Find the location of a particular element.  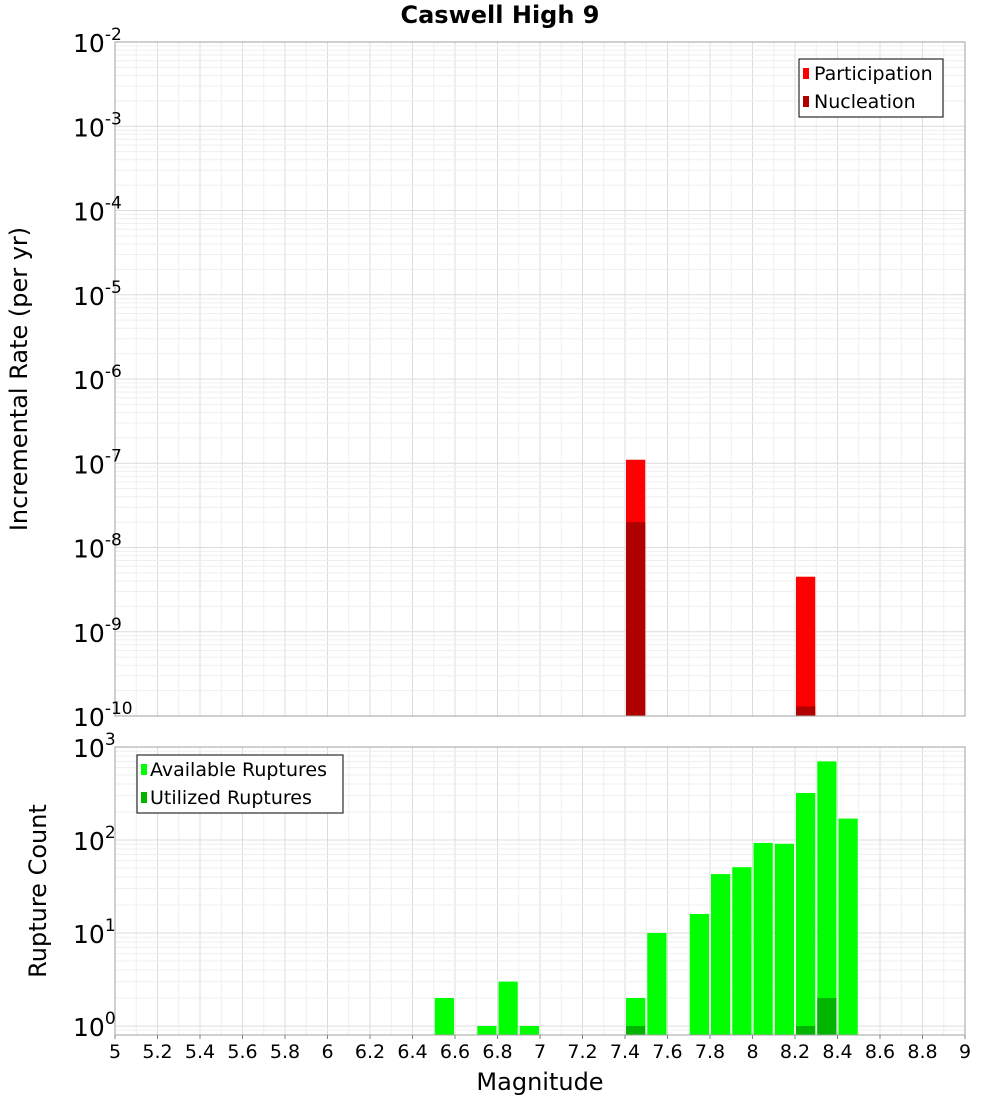

rate-legend: Participation Nucleation is located at coordinates (871, 88).